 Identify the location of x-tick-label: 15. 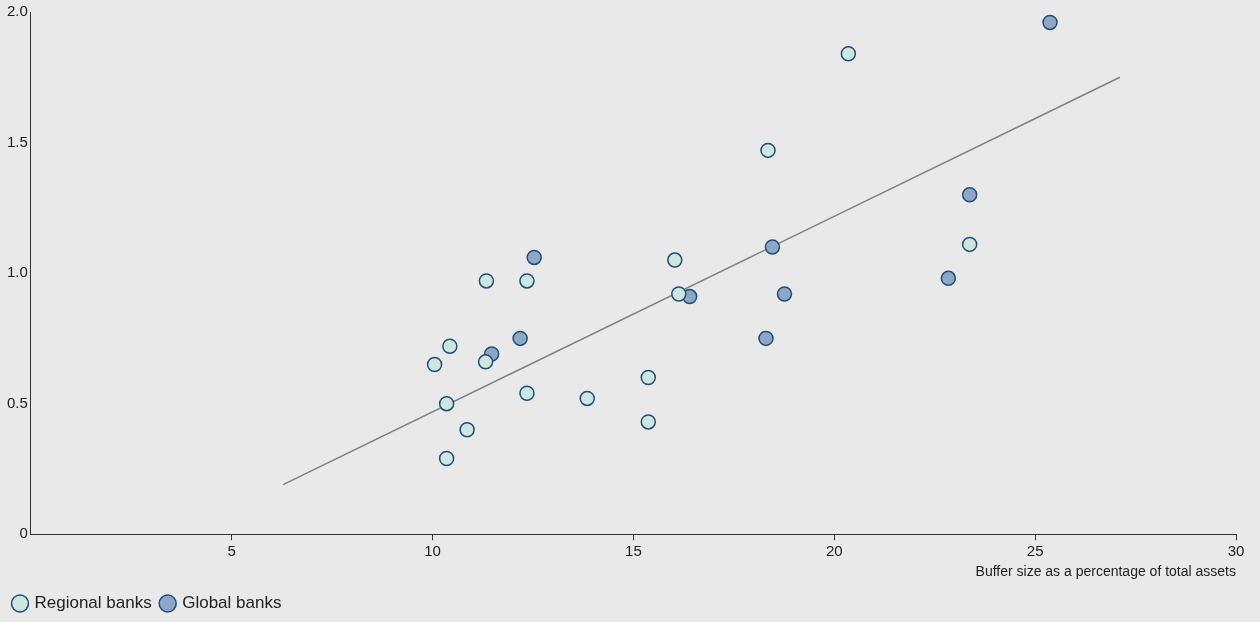
(633, 551).